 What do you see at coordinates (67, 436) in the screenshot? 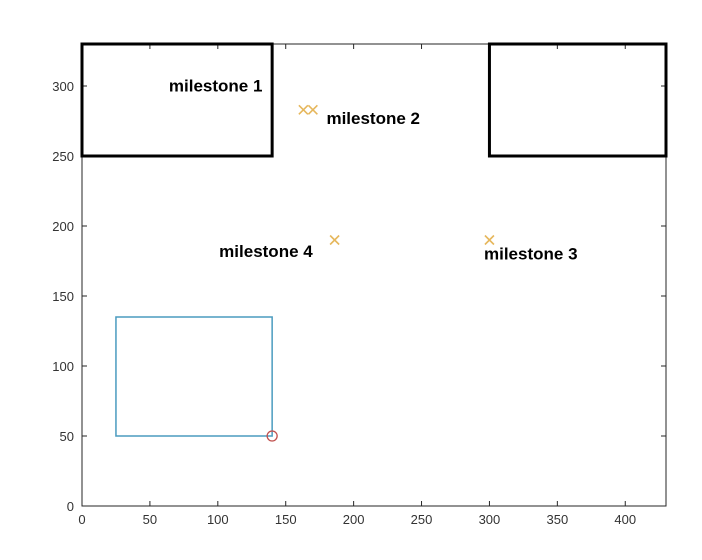
I see `y-tick-label: 50` at bounding box center [67, 436].